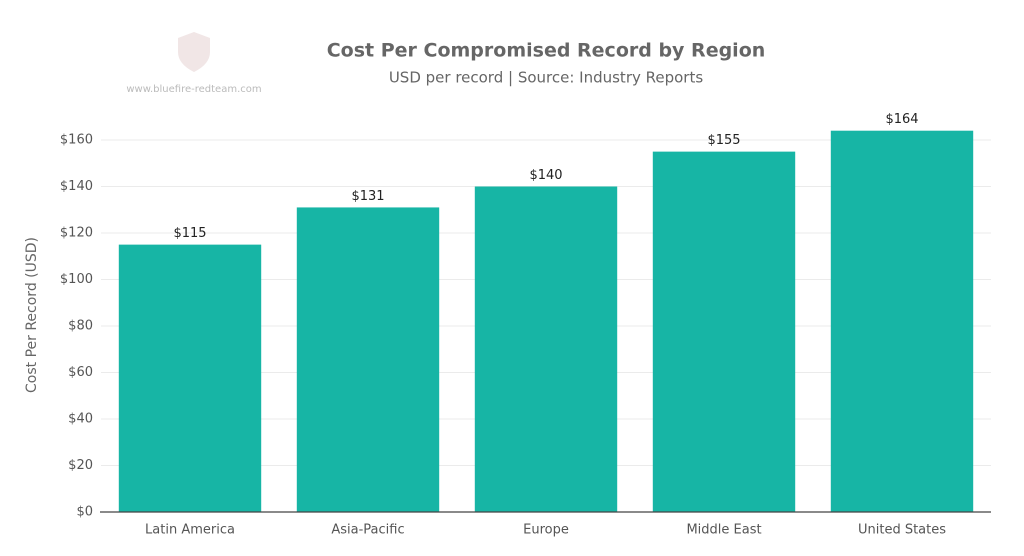 This screenshot has width=1024, height=556. I want to click on x-tick-label: Europe, so click(546, 530).